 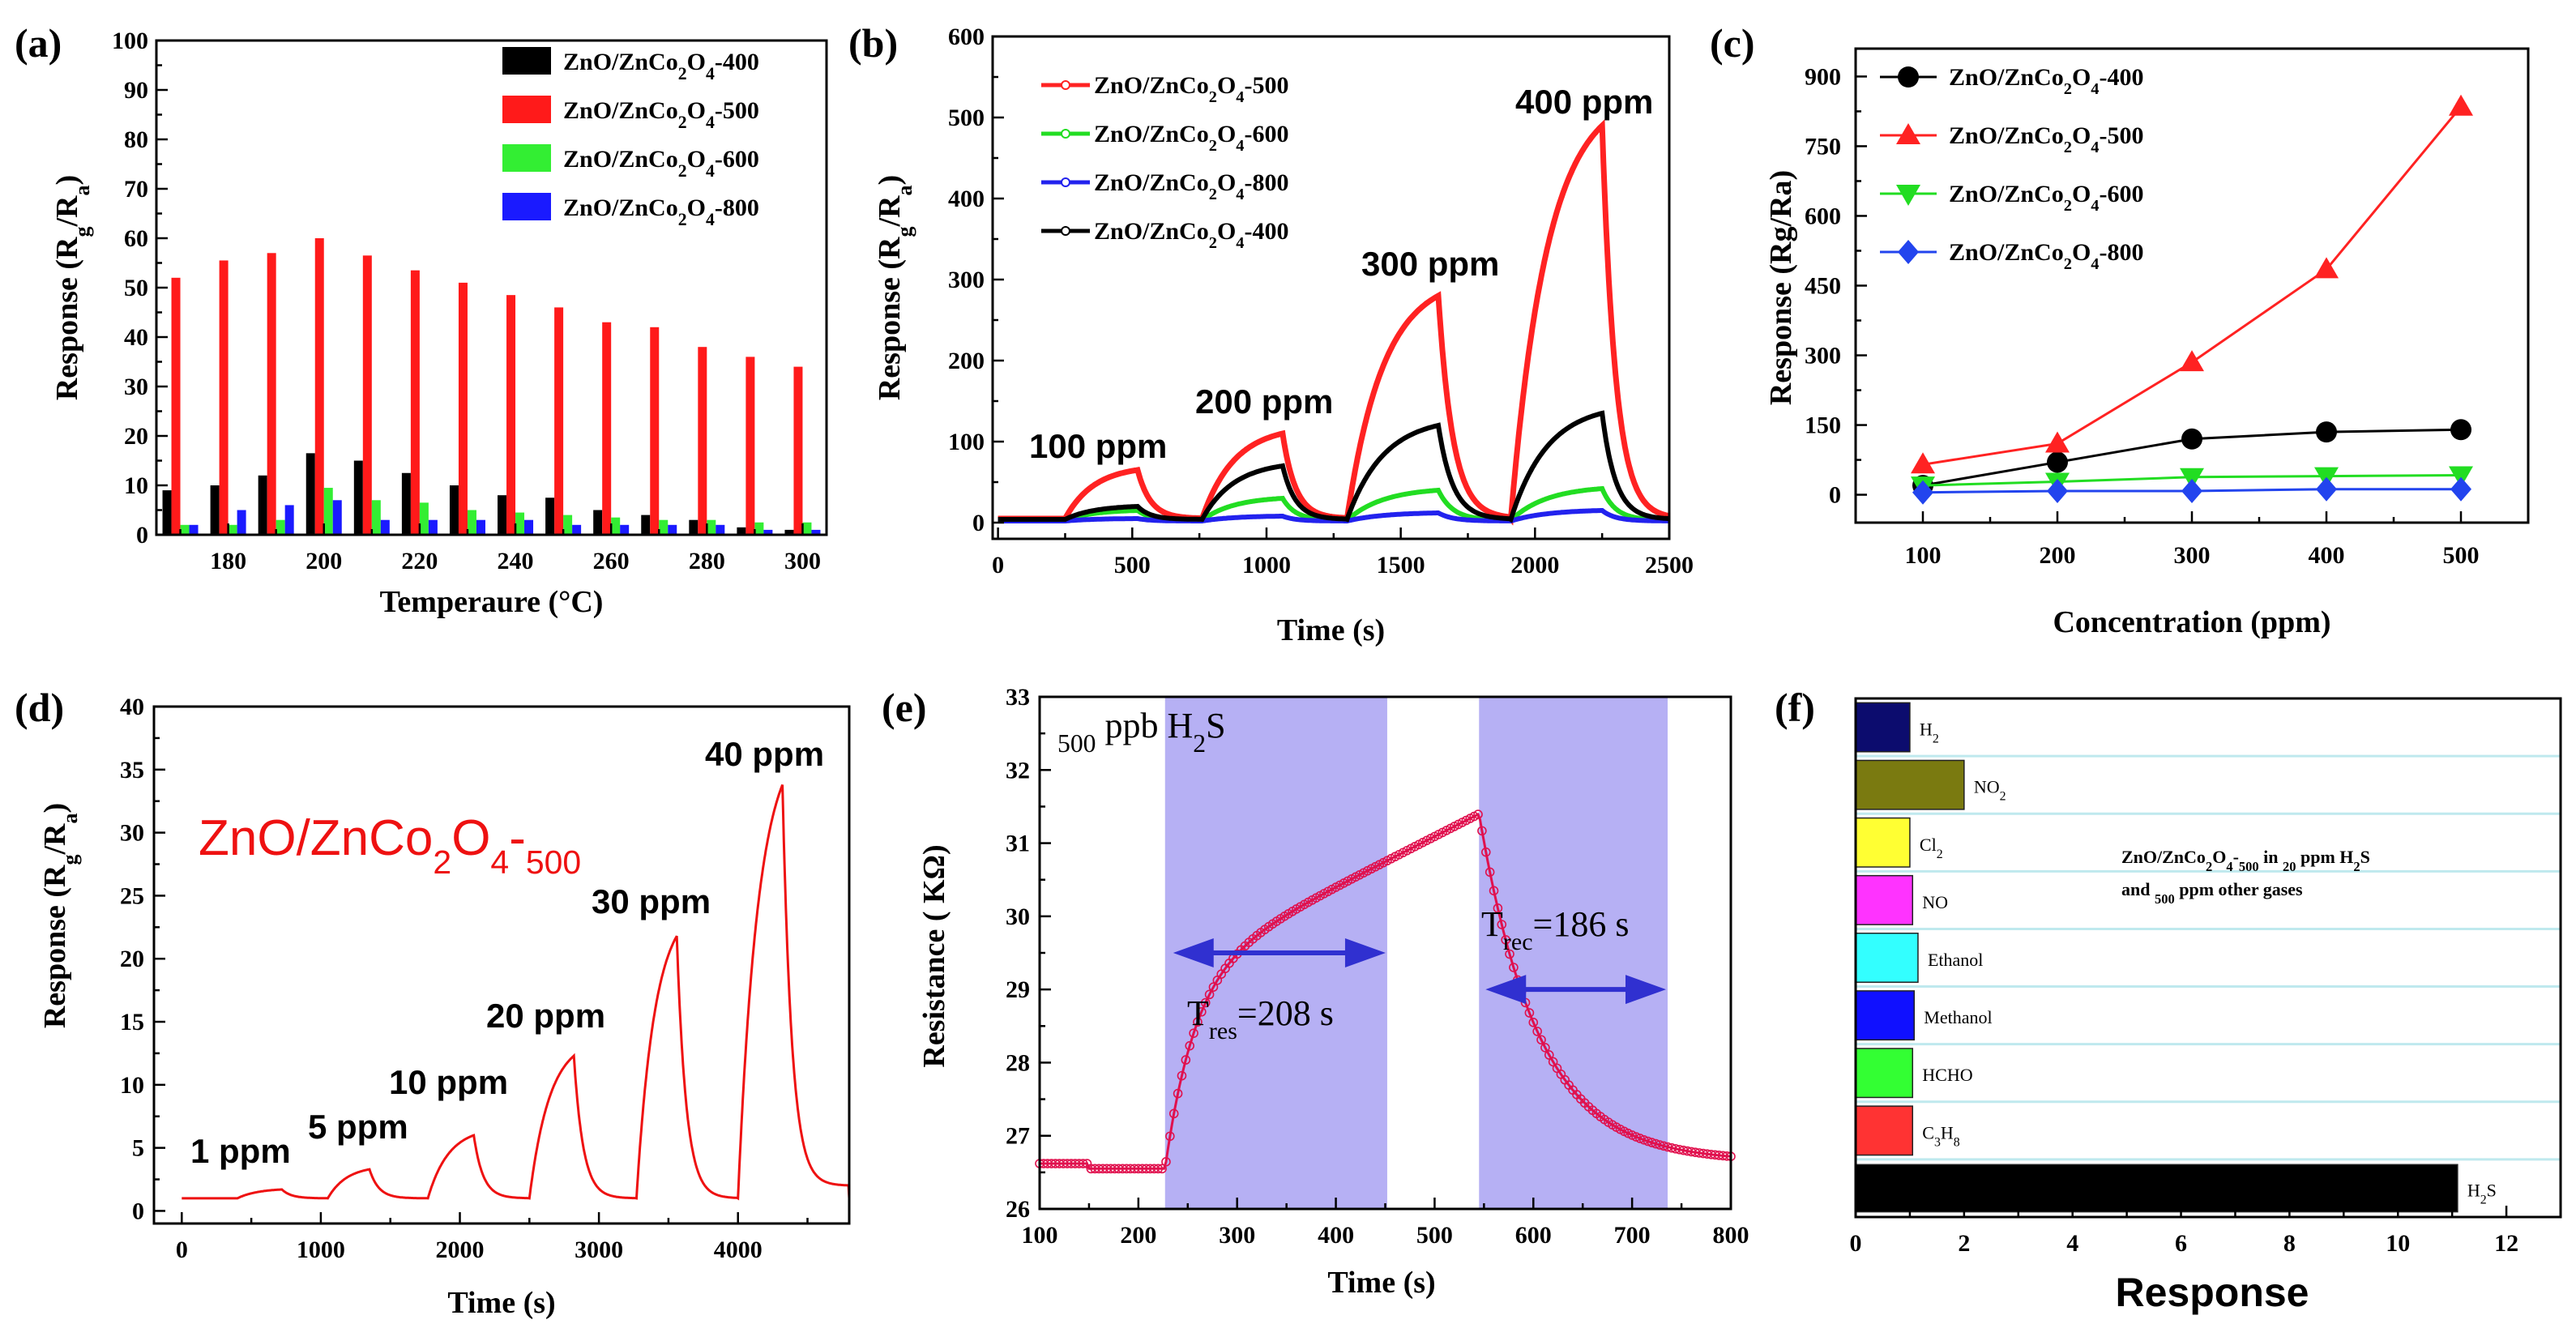 What do you see at coordinates (72, 287) in the screenshot?
I see `y-axis-label-a: Response (Rg/Ra)` at bounding box center [72, 287].